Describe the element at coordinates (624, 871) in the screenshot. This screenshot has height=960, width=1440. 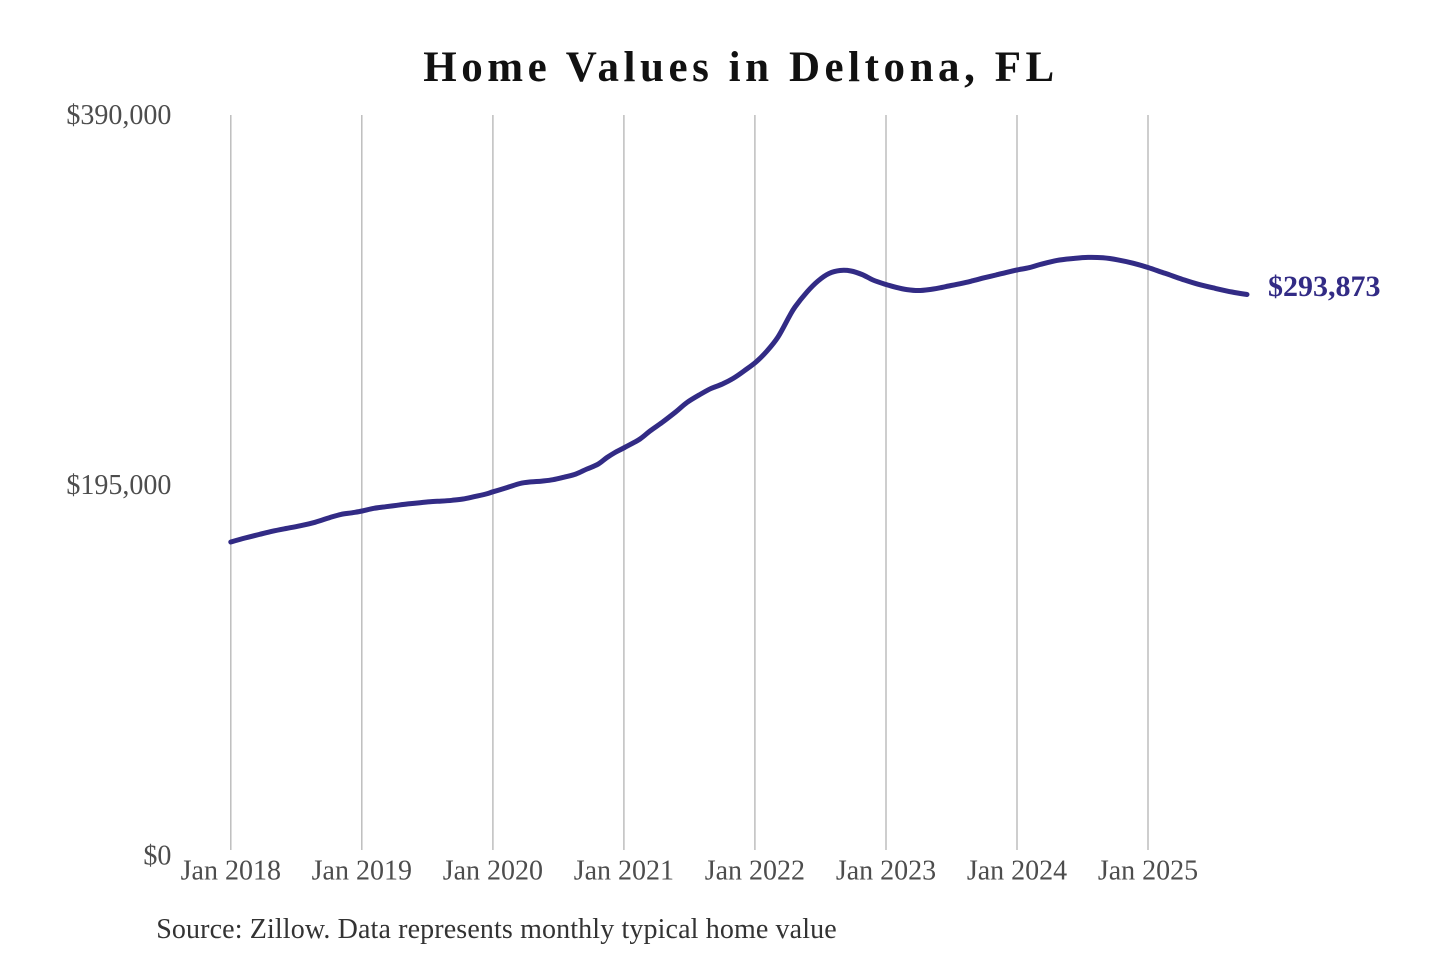
I see `svg-text: Jan 2021` at that location.